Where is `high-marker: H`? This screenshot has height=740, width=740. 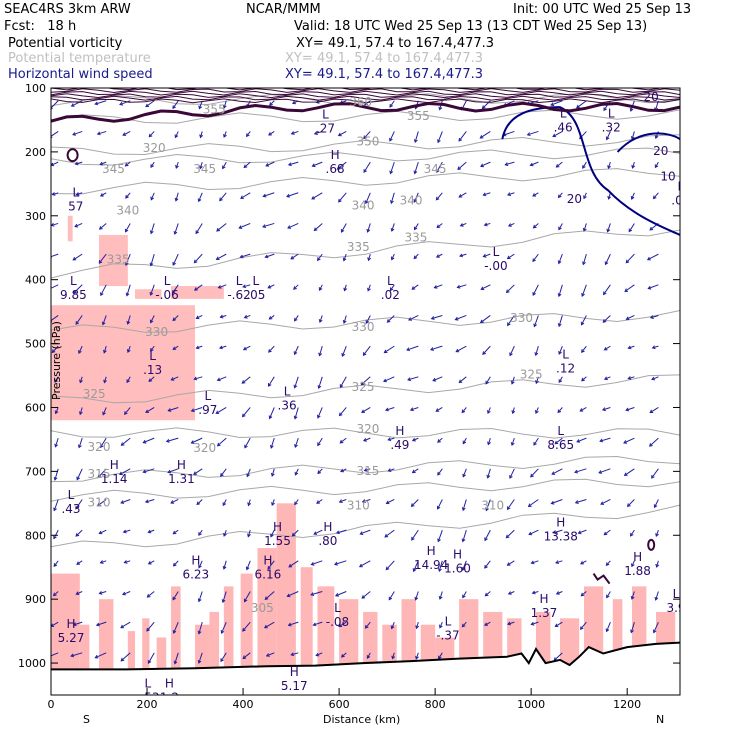 high-marker: H is located at coordinates (70, 624).